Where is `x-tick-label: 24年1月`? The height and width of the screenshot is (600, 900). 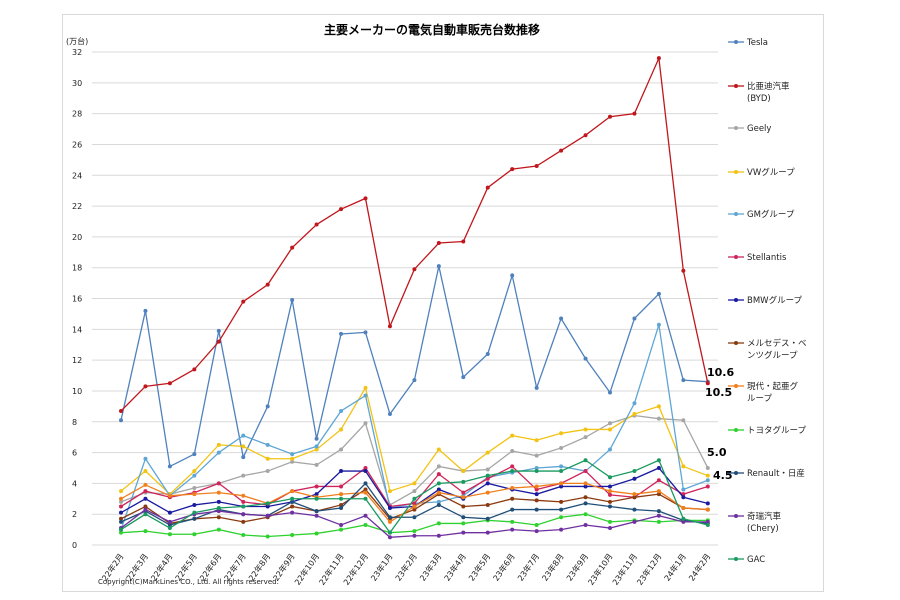
x-tick-label: 24年1月 is located at coordinates (675, 566).